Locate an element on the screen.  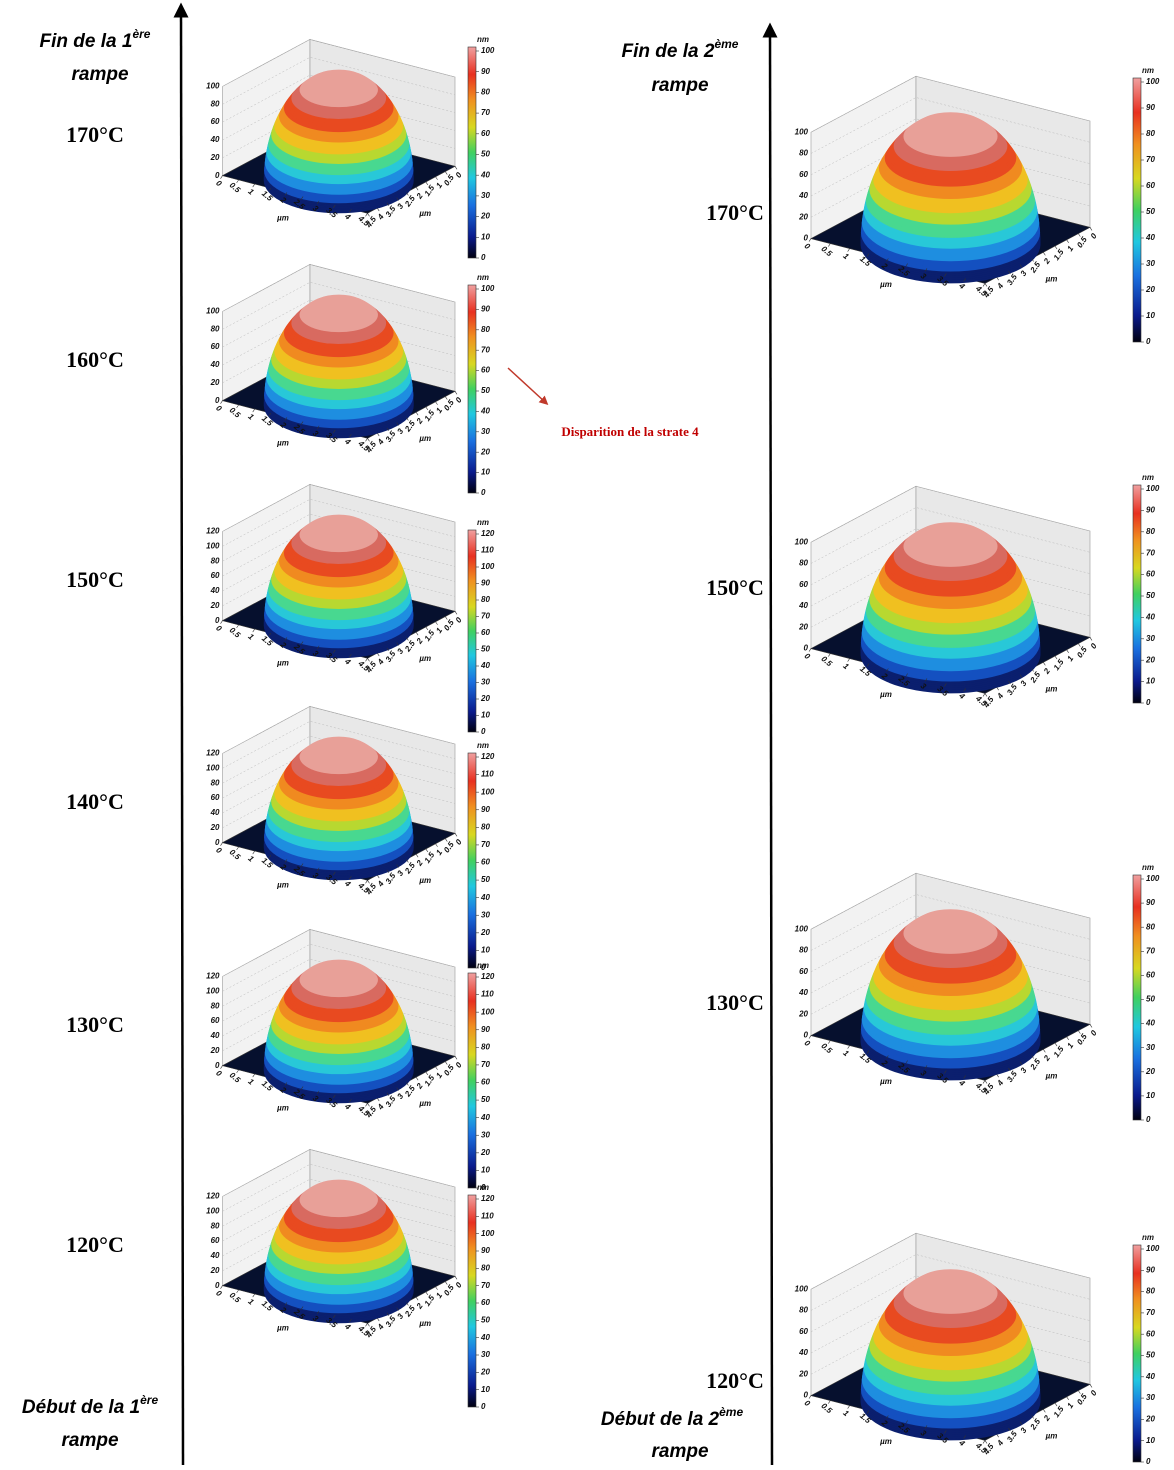
y-tick-label: 1.5 is located at coordinates (1059, 1411).